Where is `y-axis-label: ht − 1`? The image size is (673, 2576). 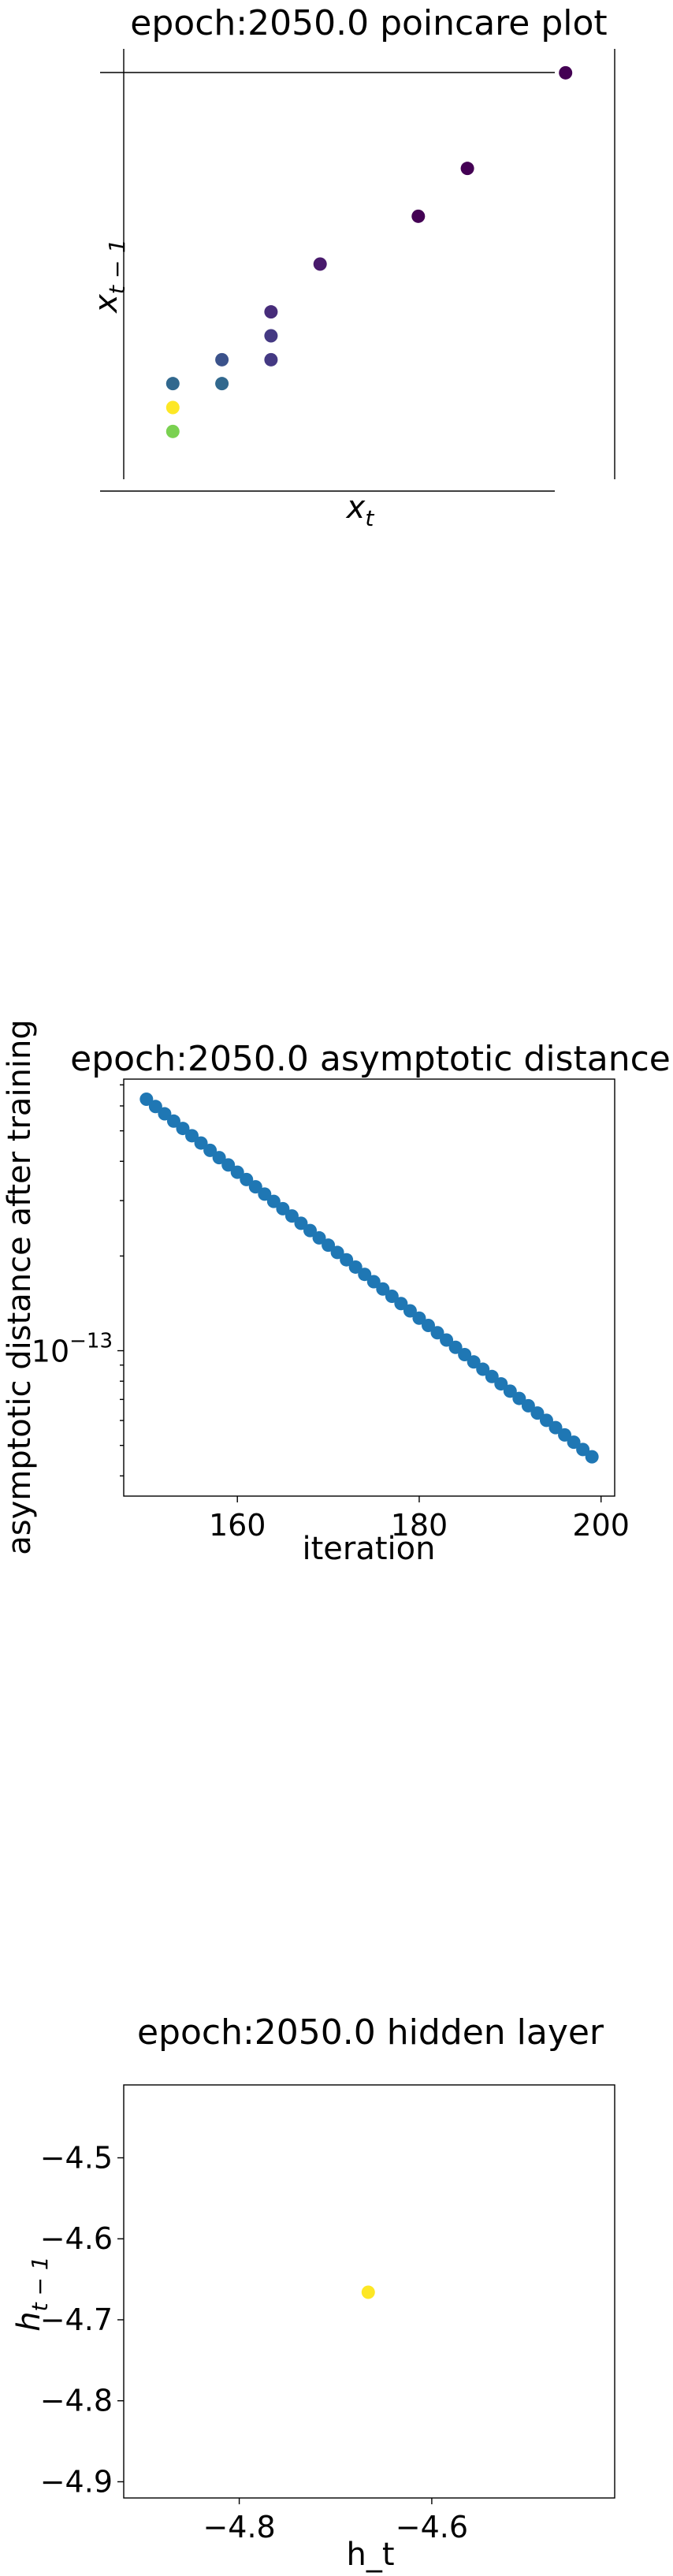
y-axis-label: ht − 1 is located at coordinates (32, 2293).